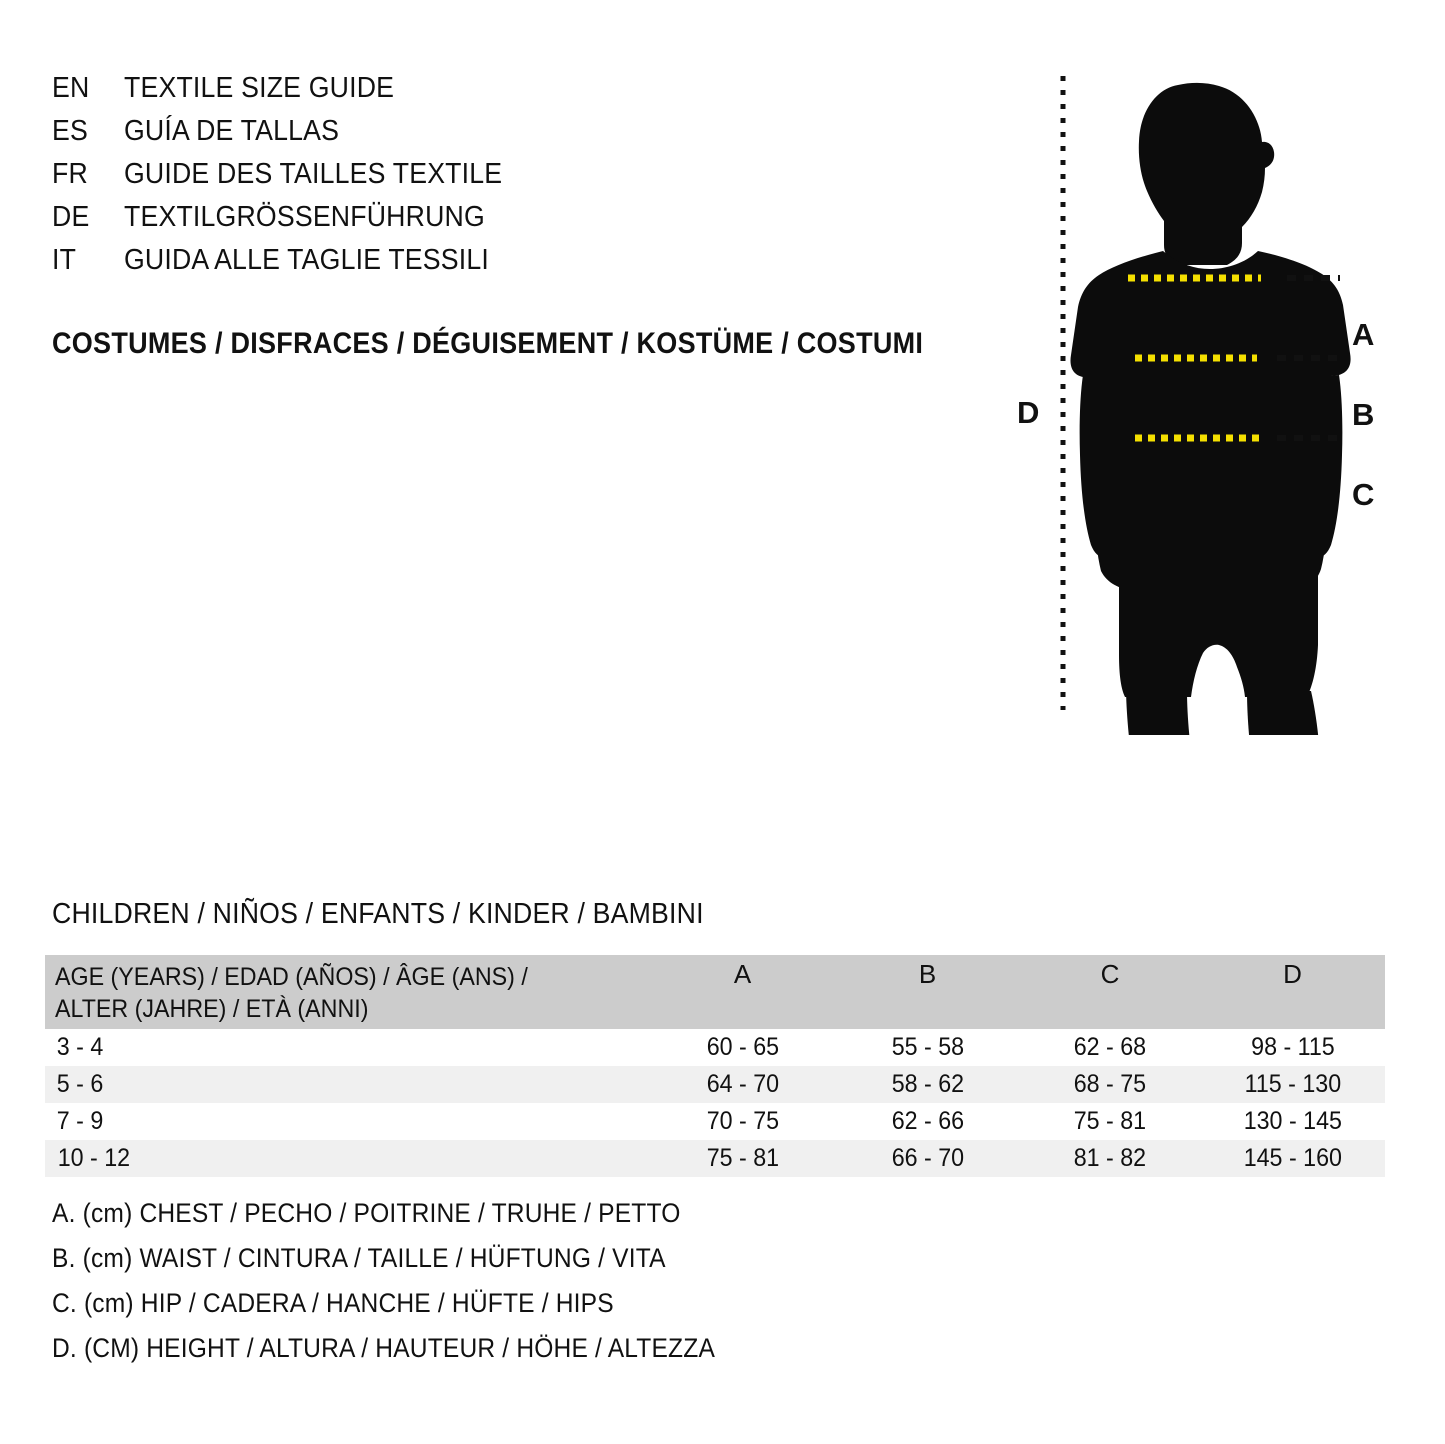 This screenshot has height=1444, width=1445. Describe the element at coordinates (1218, 636) in the screenshot. I see `shorts-shape` at that location.